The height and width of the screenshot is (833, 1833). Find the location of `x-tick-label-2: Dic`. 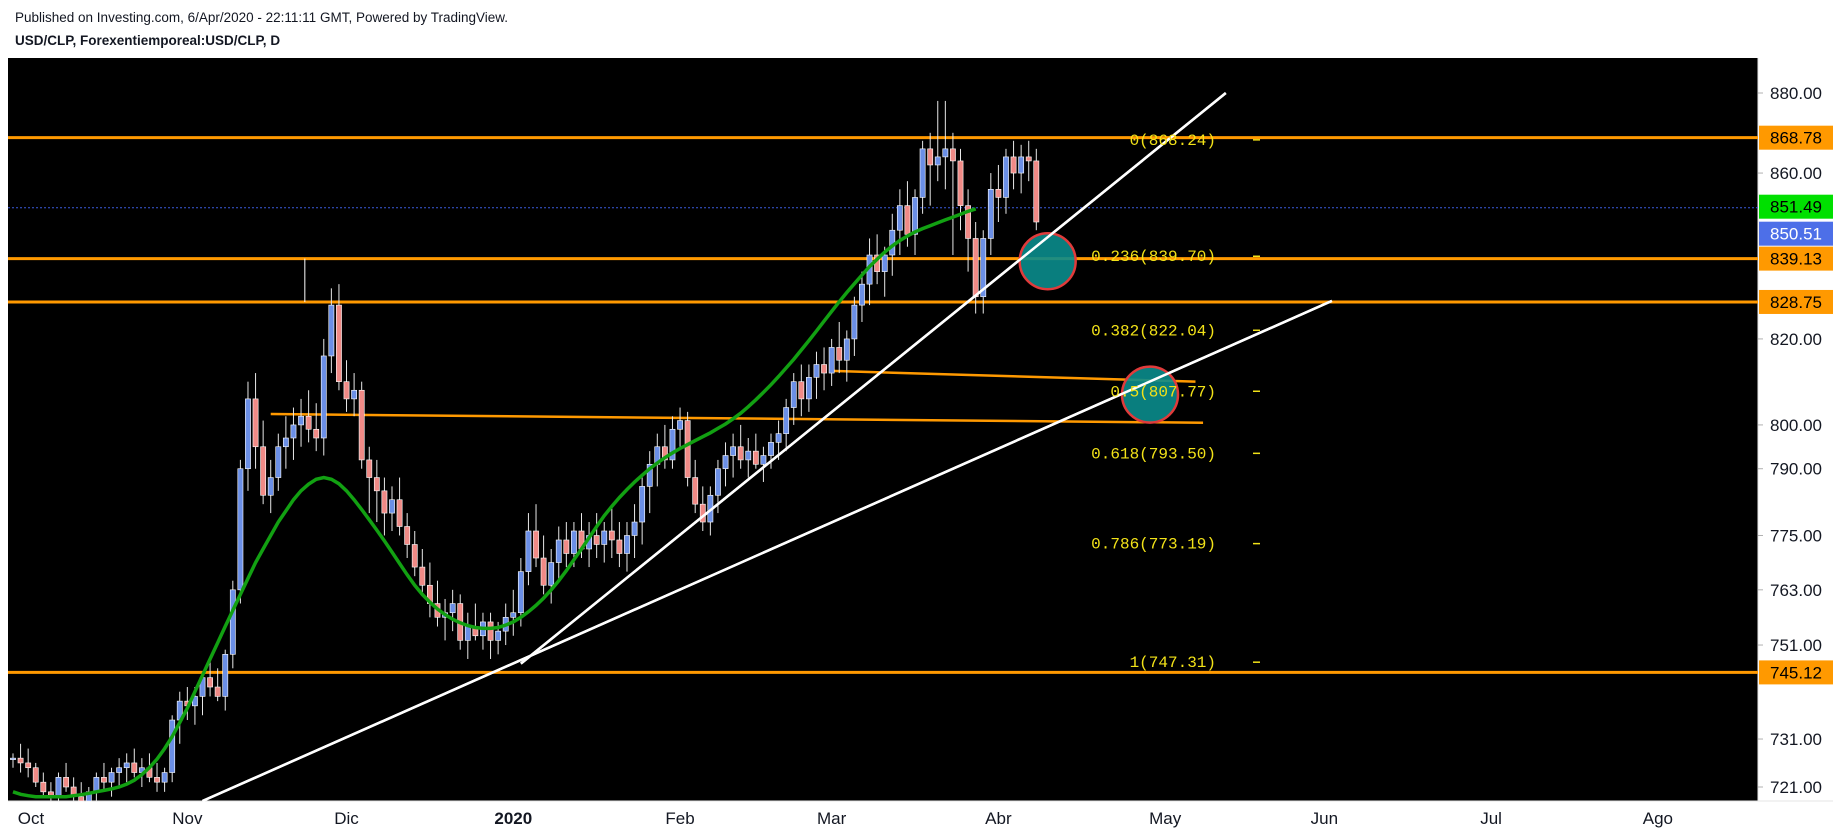

x-tick-label-2: Dic is located at coordinates (346, 818).